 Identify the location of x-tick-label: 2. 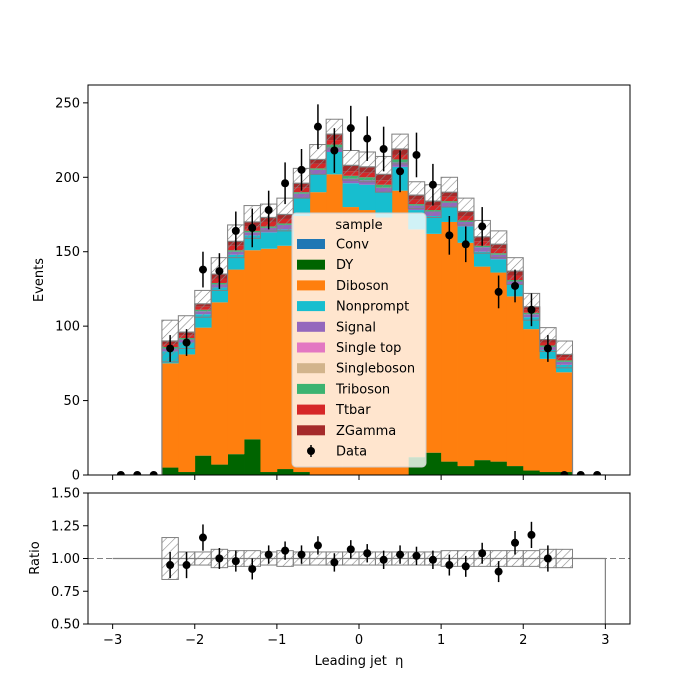
(523, 640).